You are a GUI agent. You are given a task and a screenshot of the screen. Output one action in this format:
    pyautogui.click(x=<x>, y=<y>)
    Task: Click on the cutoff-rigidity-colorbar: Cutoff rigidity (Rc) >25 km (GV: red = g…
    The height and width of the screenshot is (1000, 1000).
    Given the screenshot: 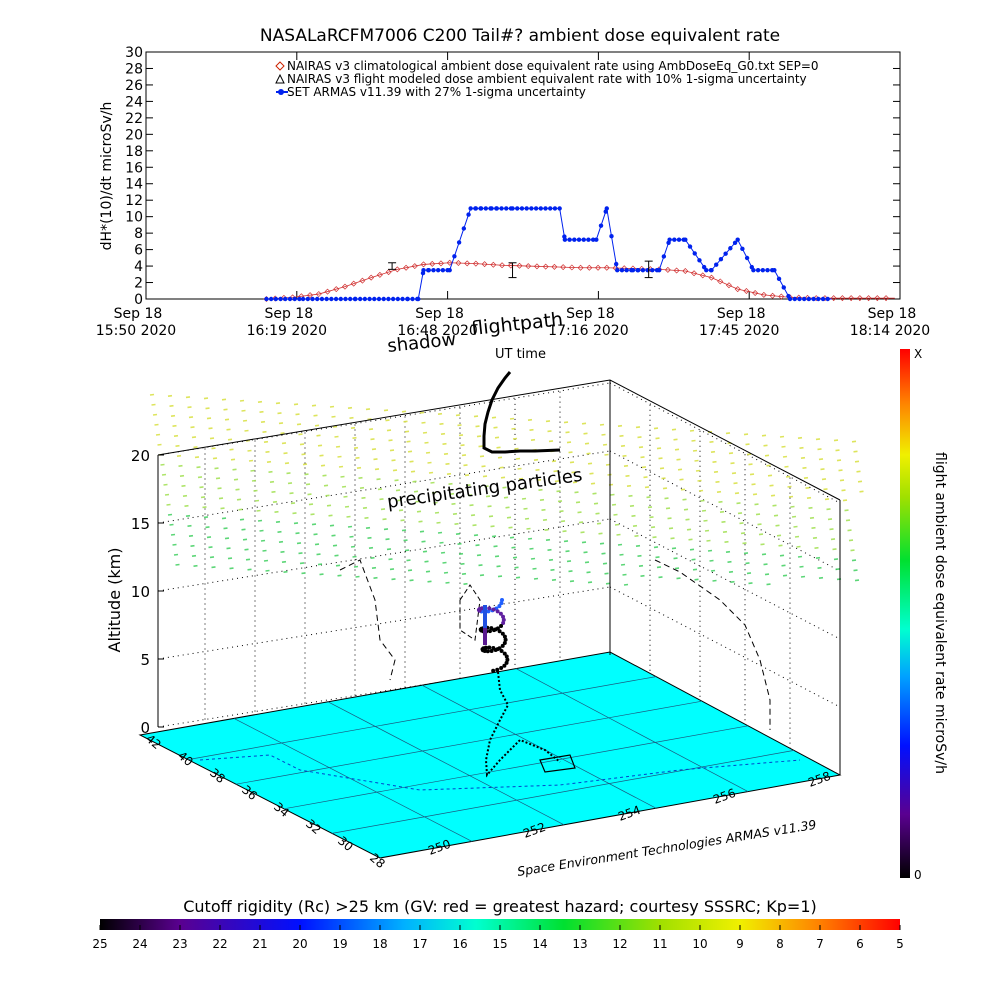 What is the action you would take?
    pyautogui.click(x=497, y=924)
    